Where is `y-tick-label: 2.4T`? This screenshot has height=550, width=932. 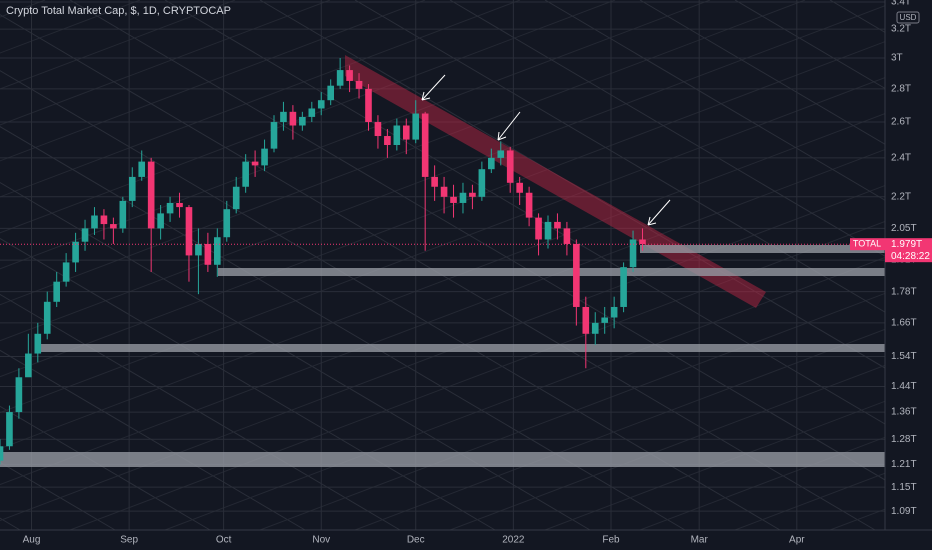 y-tick-label: 2.4T is located at coordinates (901, 158).